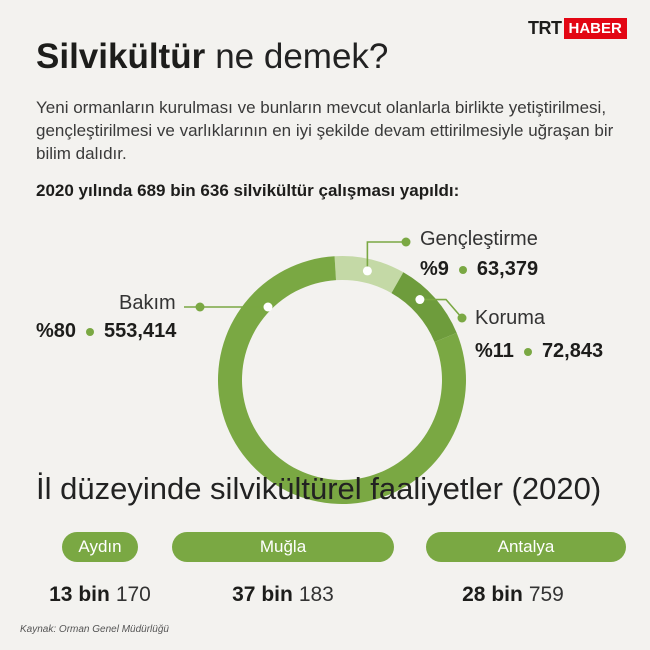 The image size is (650, 650). Describe the element at coordinates (121, 56) in the screenshot. I see `title-strong: Silvikültür` at that location.